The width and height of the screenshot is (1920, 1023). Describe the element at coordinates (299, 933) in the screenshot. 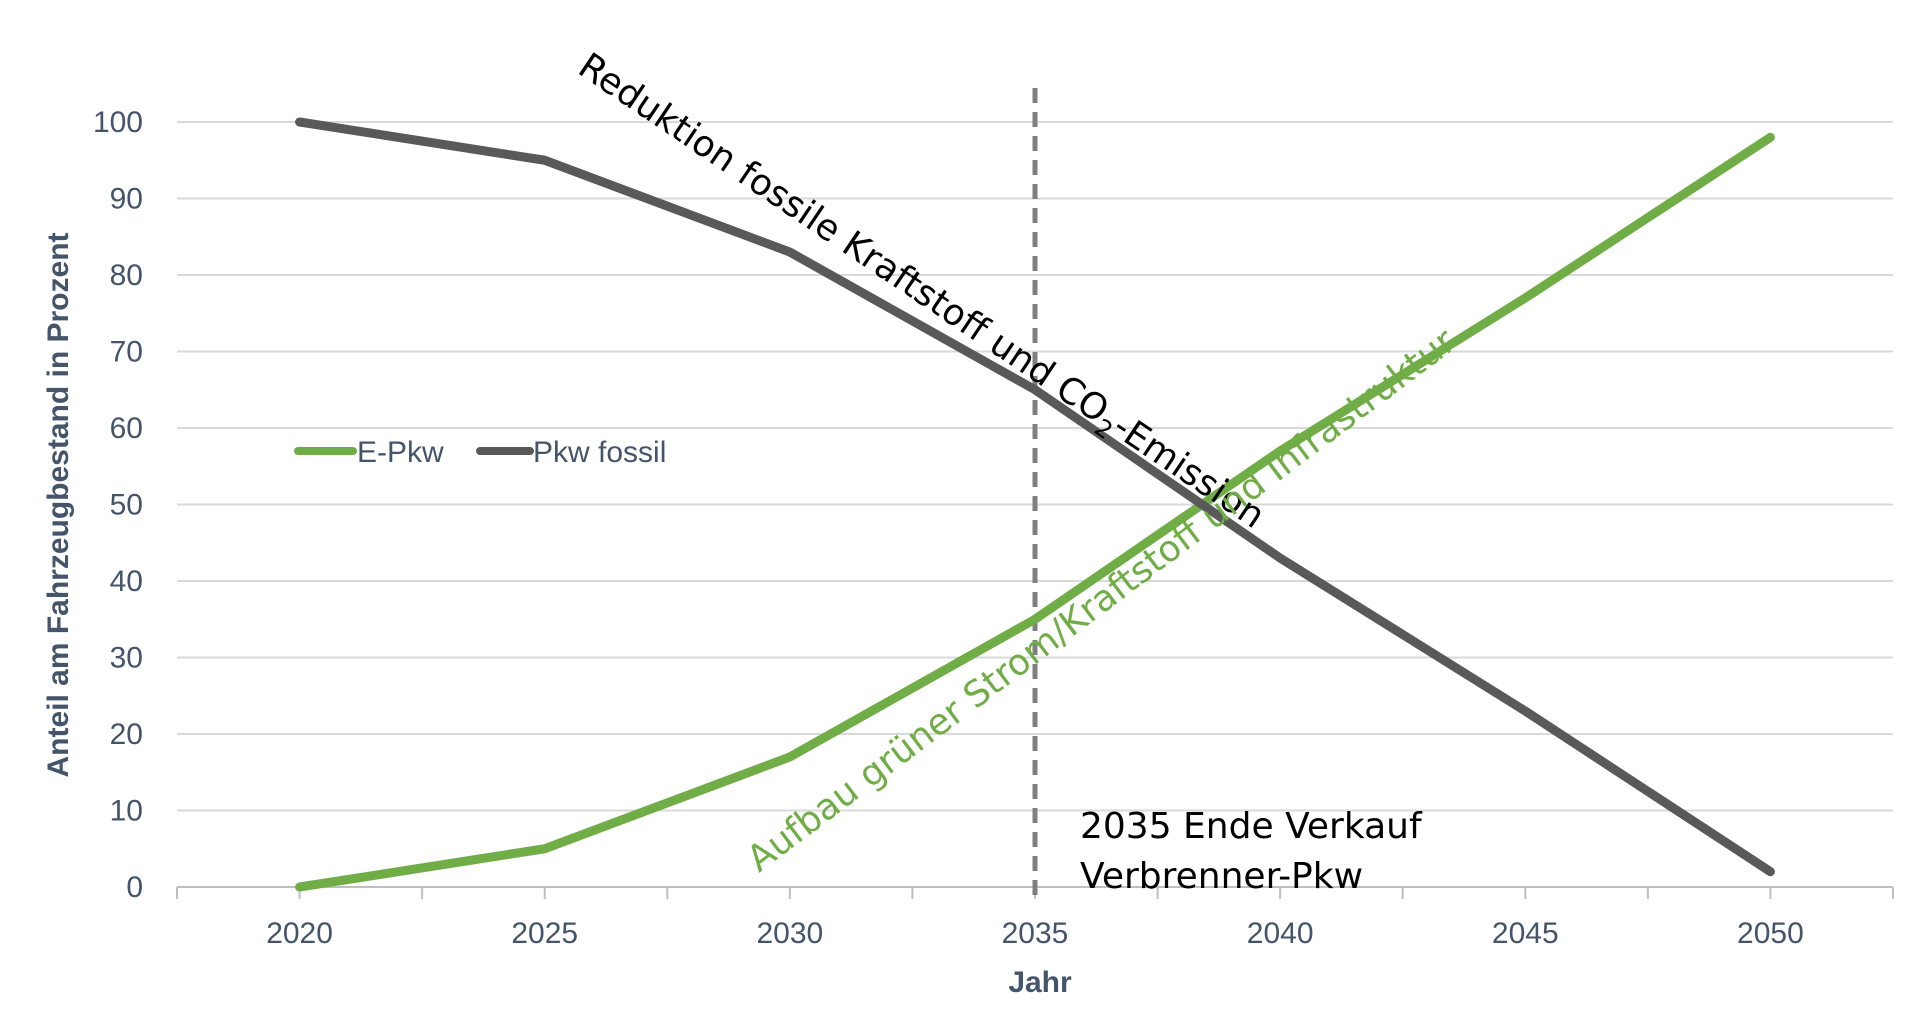

I see `x-tick-label: 2020` at that location.